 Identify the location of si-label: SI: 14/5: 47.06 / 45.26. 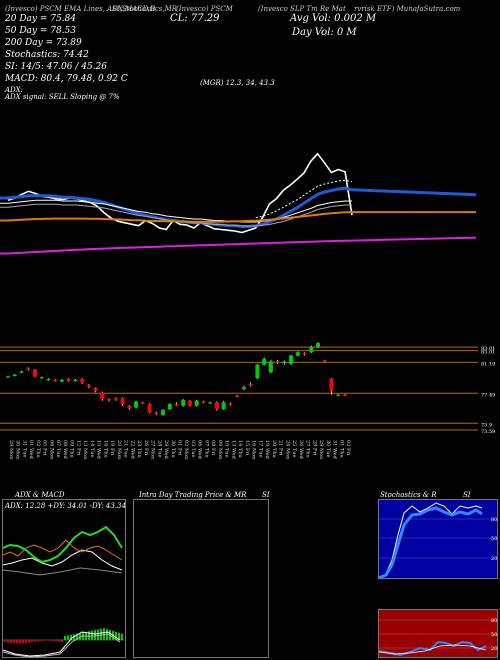
(56, 67).